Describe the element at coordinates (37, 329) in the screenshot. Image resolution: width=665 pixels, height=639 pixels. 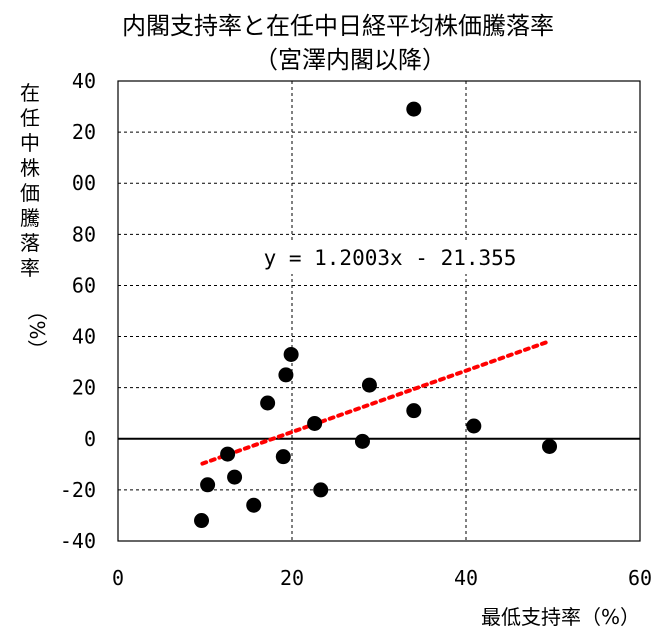
I see `y-axis-label-unit: （%）` at that location.